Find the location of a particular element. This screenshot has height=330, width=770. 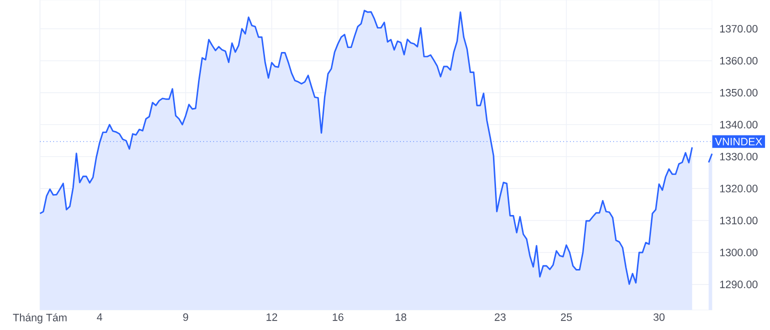

y-tick-label: 1300.00 is located at coordinates (739, 252).